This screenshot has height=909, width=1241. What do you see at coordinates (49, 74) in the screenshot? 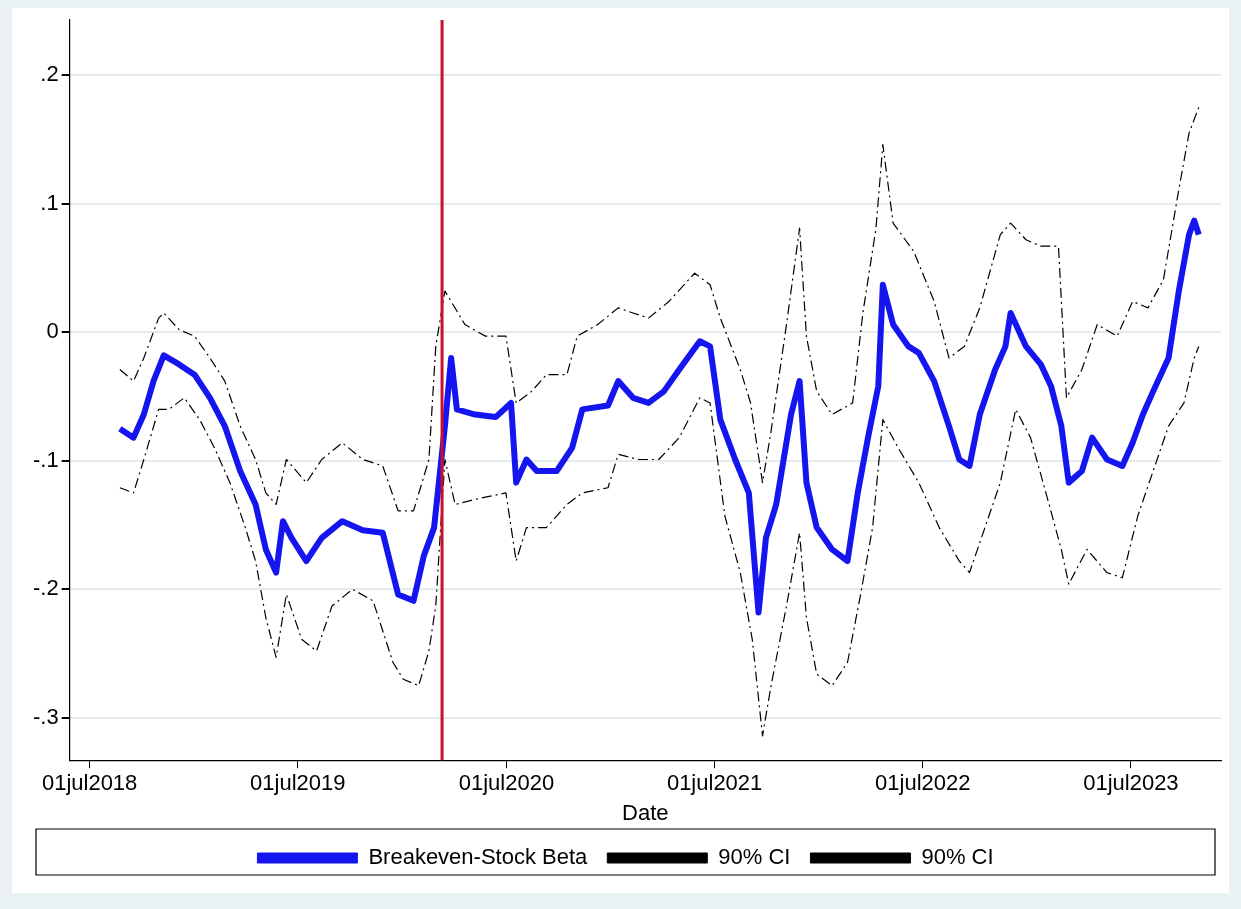
I see `y-tick-label: .2` at bounding box center [49, 74].